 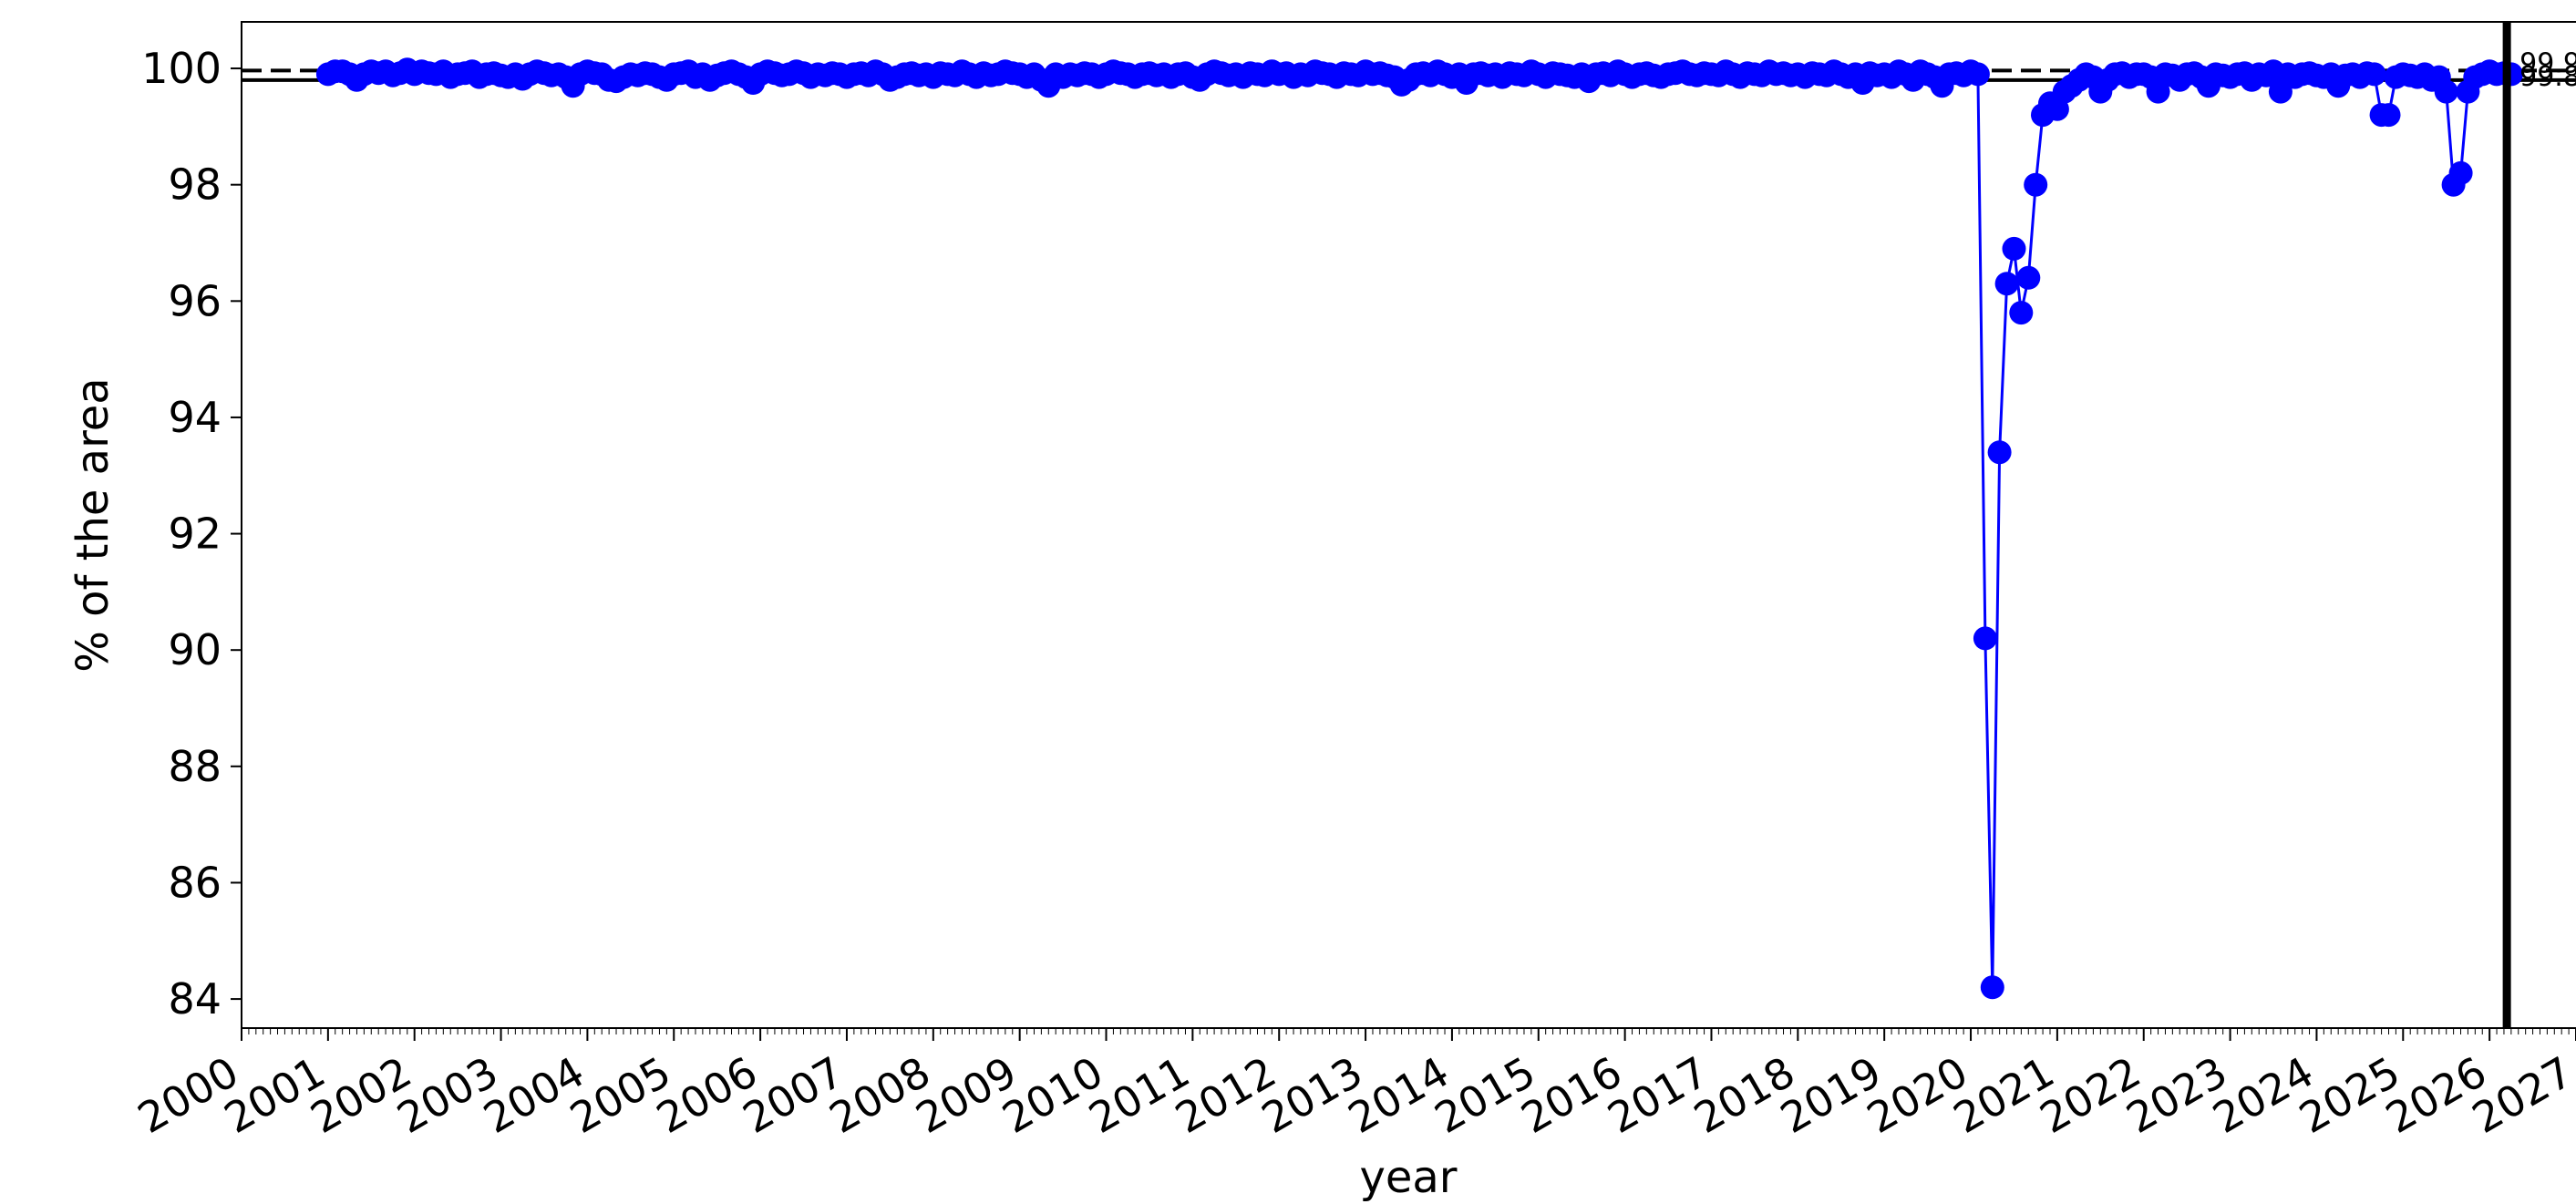 I want to click on x-axis-label: year, so click(x=1408, y=1178).